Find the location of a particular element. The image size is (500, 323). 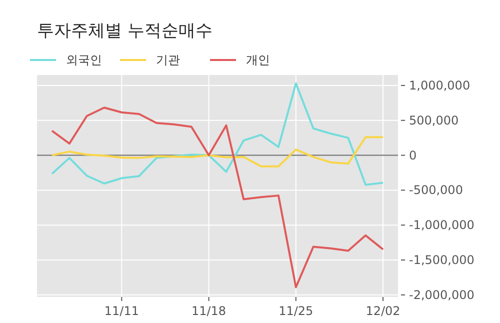

legend-label: 기관 is located at coordinates (168, 60).